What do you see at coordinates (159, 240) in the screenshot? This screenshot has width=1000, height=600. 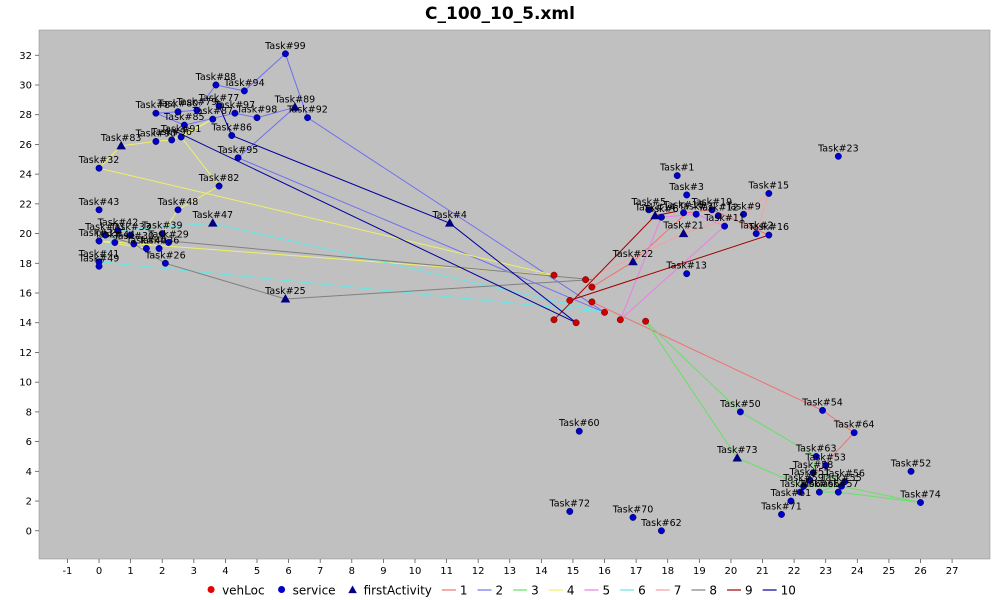 I see `task-label: Task#36` at bounding box center [159, 240].